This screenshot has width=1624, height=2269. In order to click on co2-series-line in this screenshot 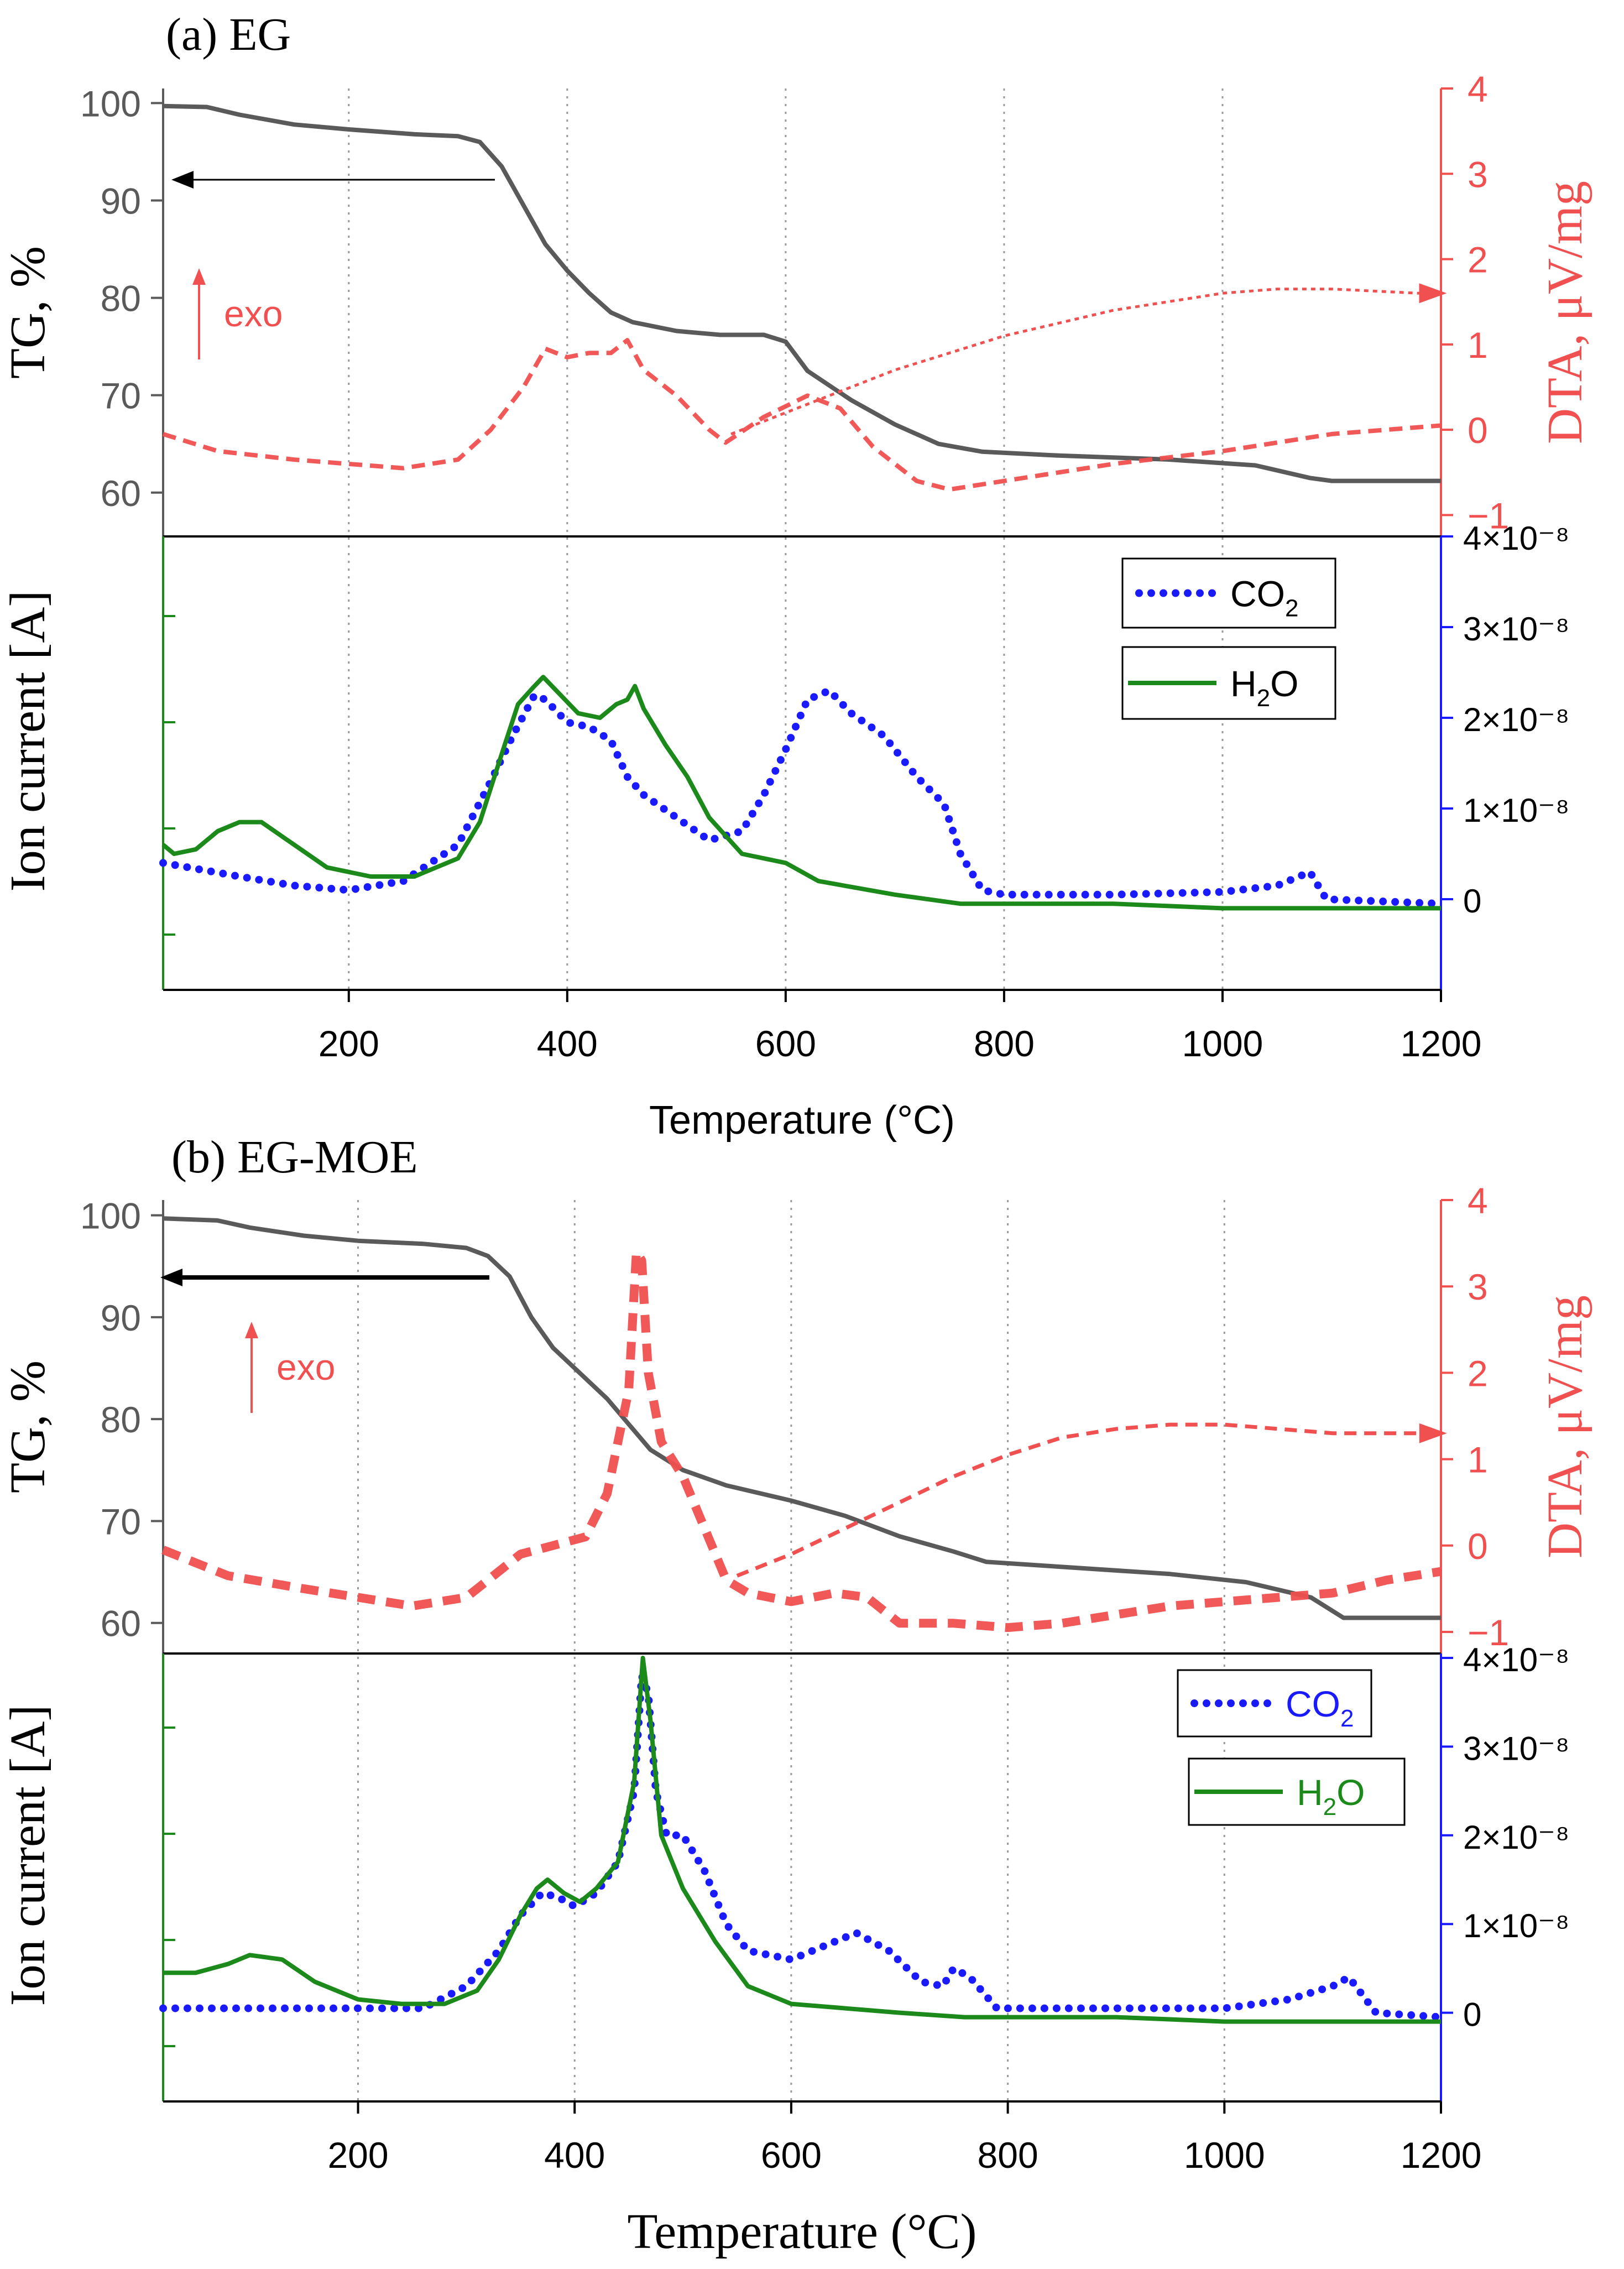, I will do `click(802, 797)`.